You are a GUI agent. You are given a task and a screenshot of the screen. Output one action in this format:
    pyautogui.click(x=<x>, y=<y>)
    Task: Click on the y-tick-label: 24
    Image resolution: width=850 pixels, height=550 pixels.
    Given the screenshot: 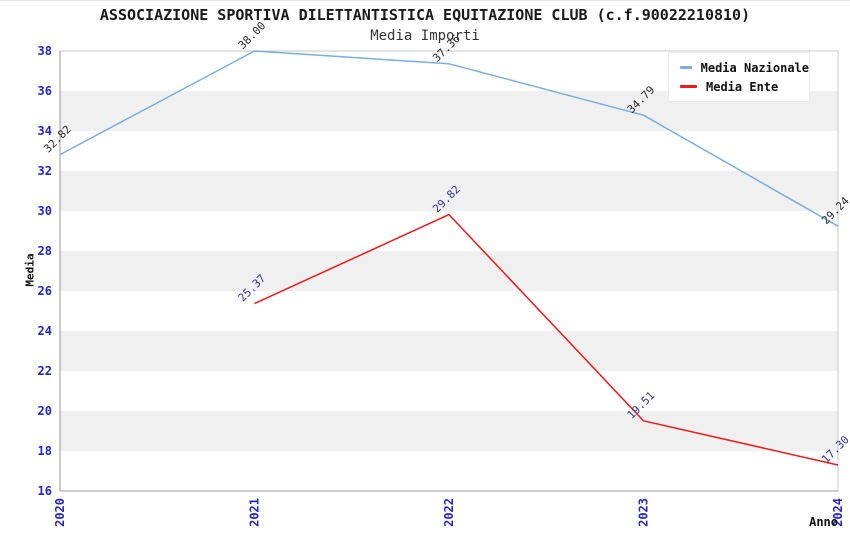 What is the action you would take?
    pyautogui.click(x=45, y=331)
    